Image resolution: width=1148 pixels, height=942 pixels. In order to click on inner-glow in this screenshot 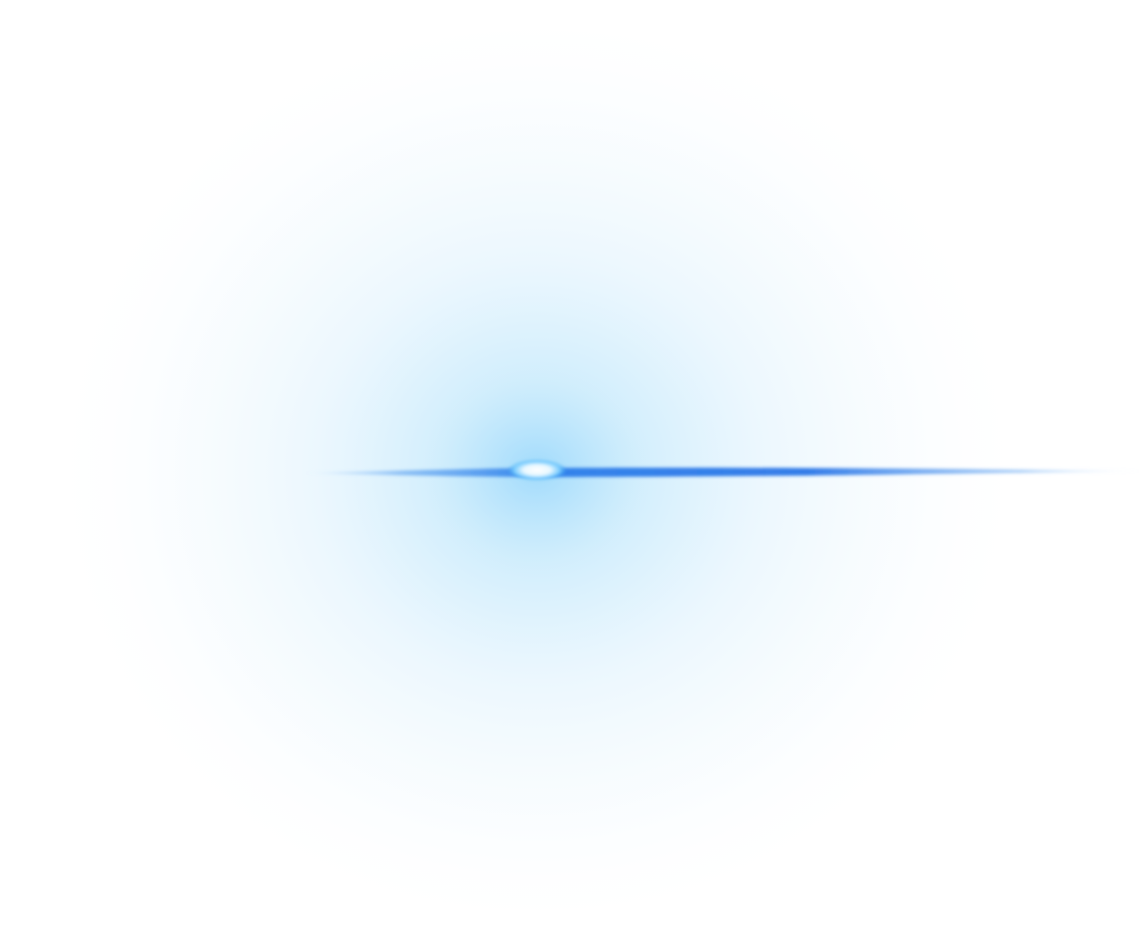, I will do `click(537, 470)`.